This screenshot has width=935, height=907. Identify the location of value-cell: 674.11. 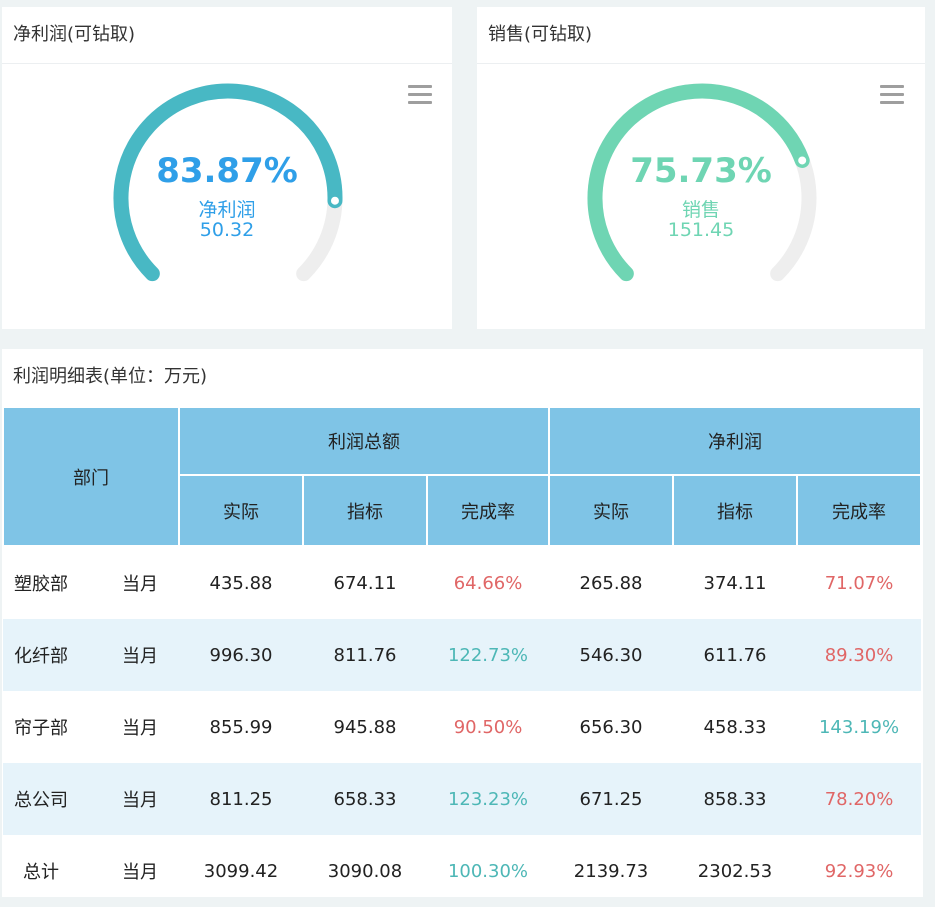
(365, 583).